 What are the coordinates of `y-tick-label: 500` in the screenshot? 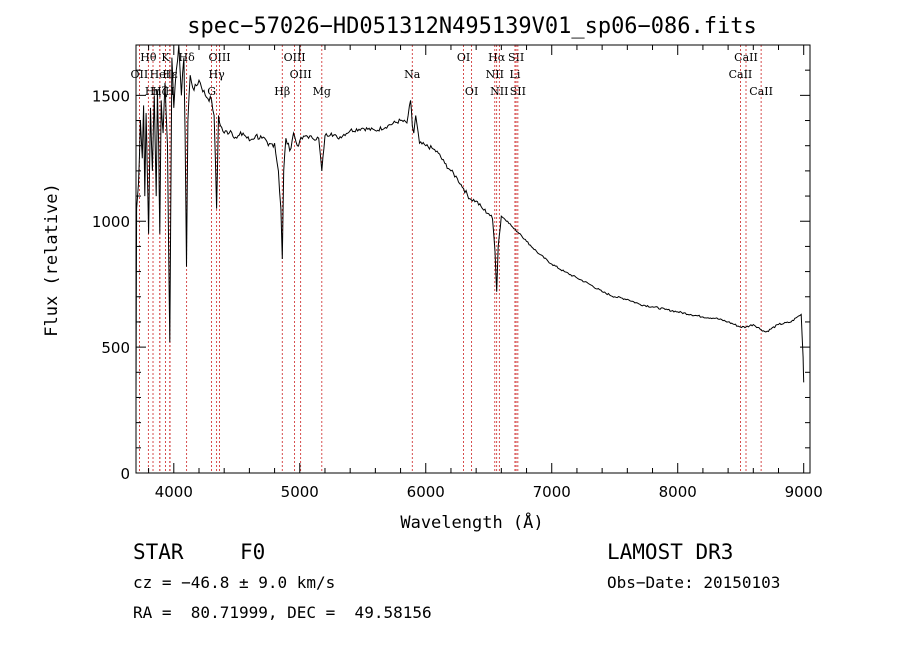 It's located at (115, 348).